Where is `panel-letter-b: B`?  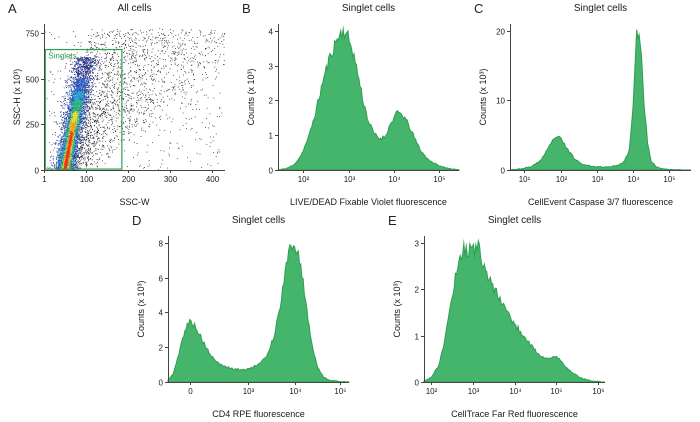 panel-letter-b: B is located at coordinates (246, 8).